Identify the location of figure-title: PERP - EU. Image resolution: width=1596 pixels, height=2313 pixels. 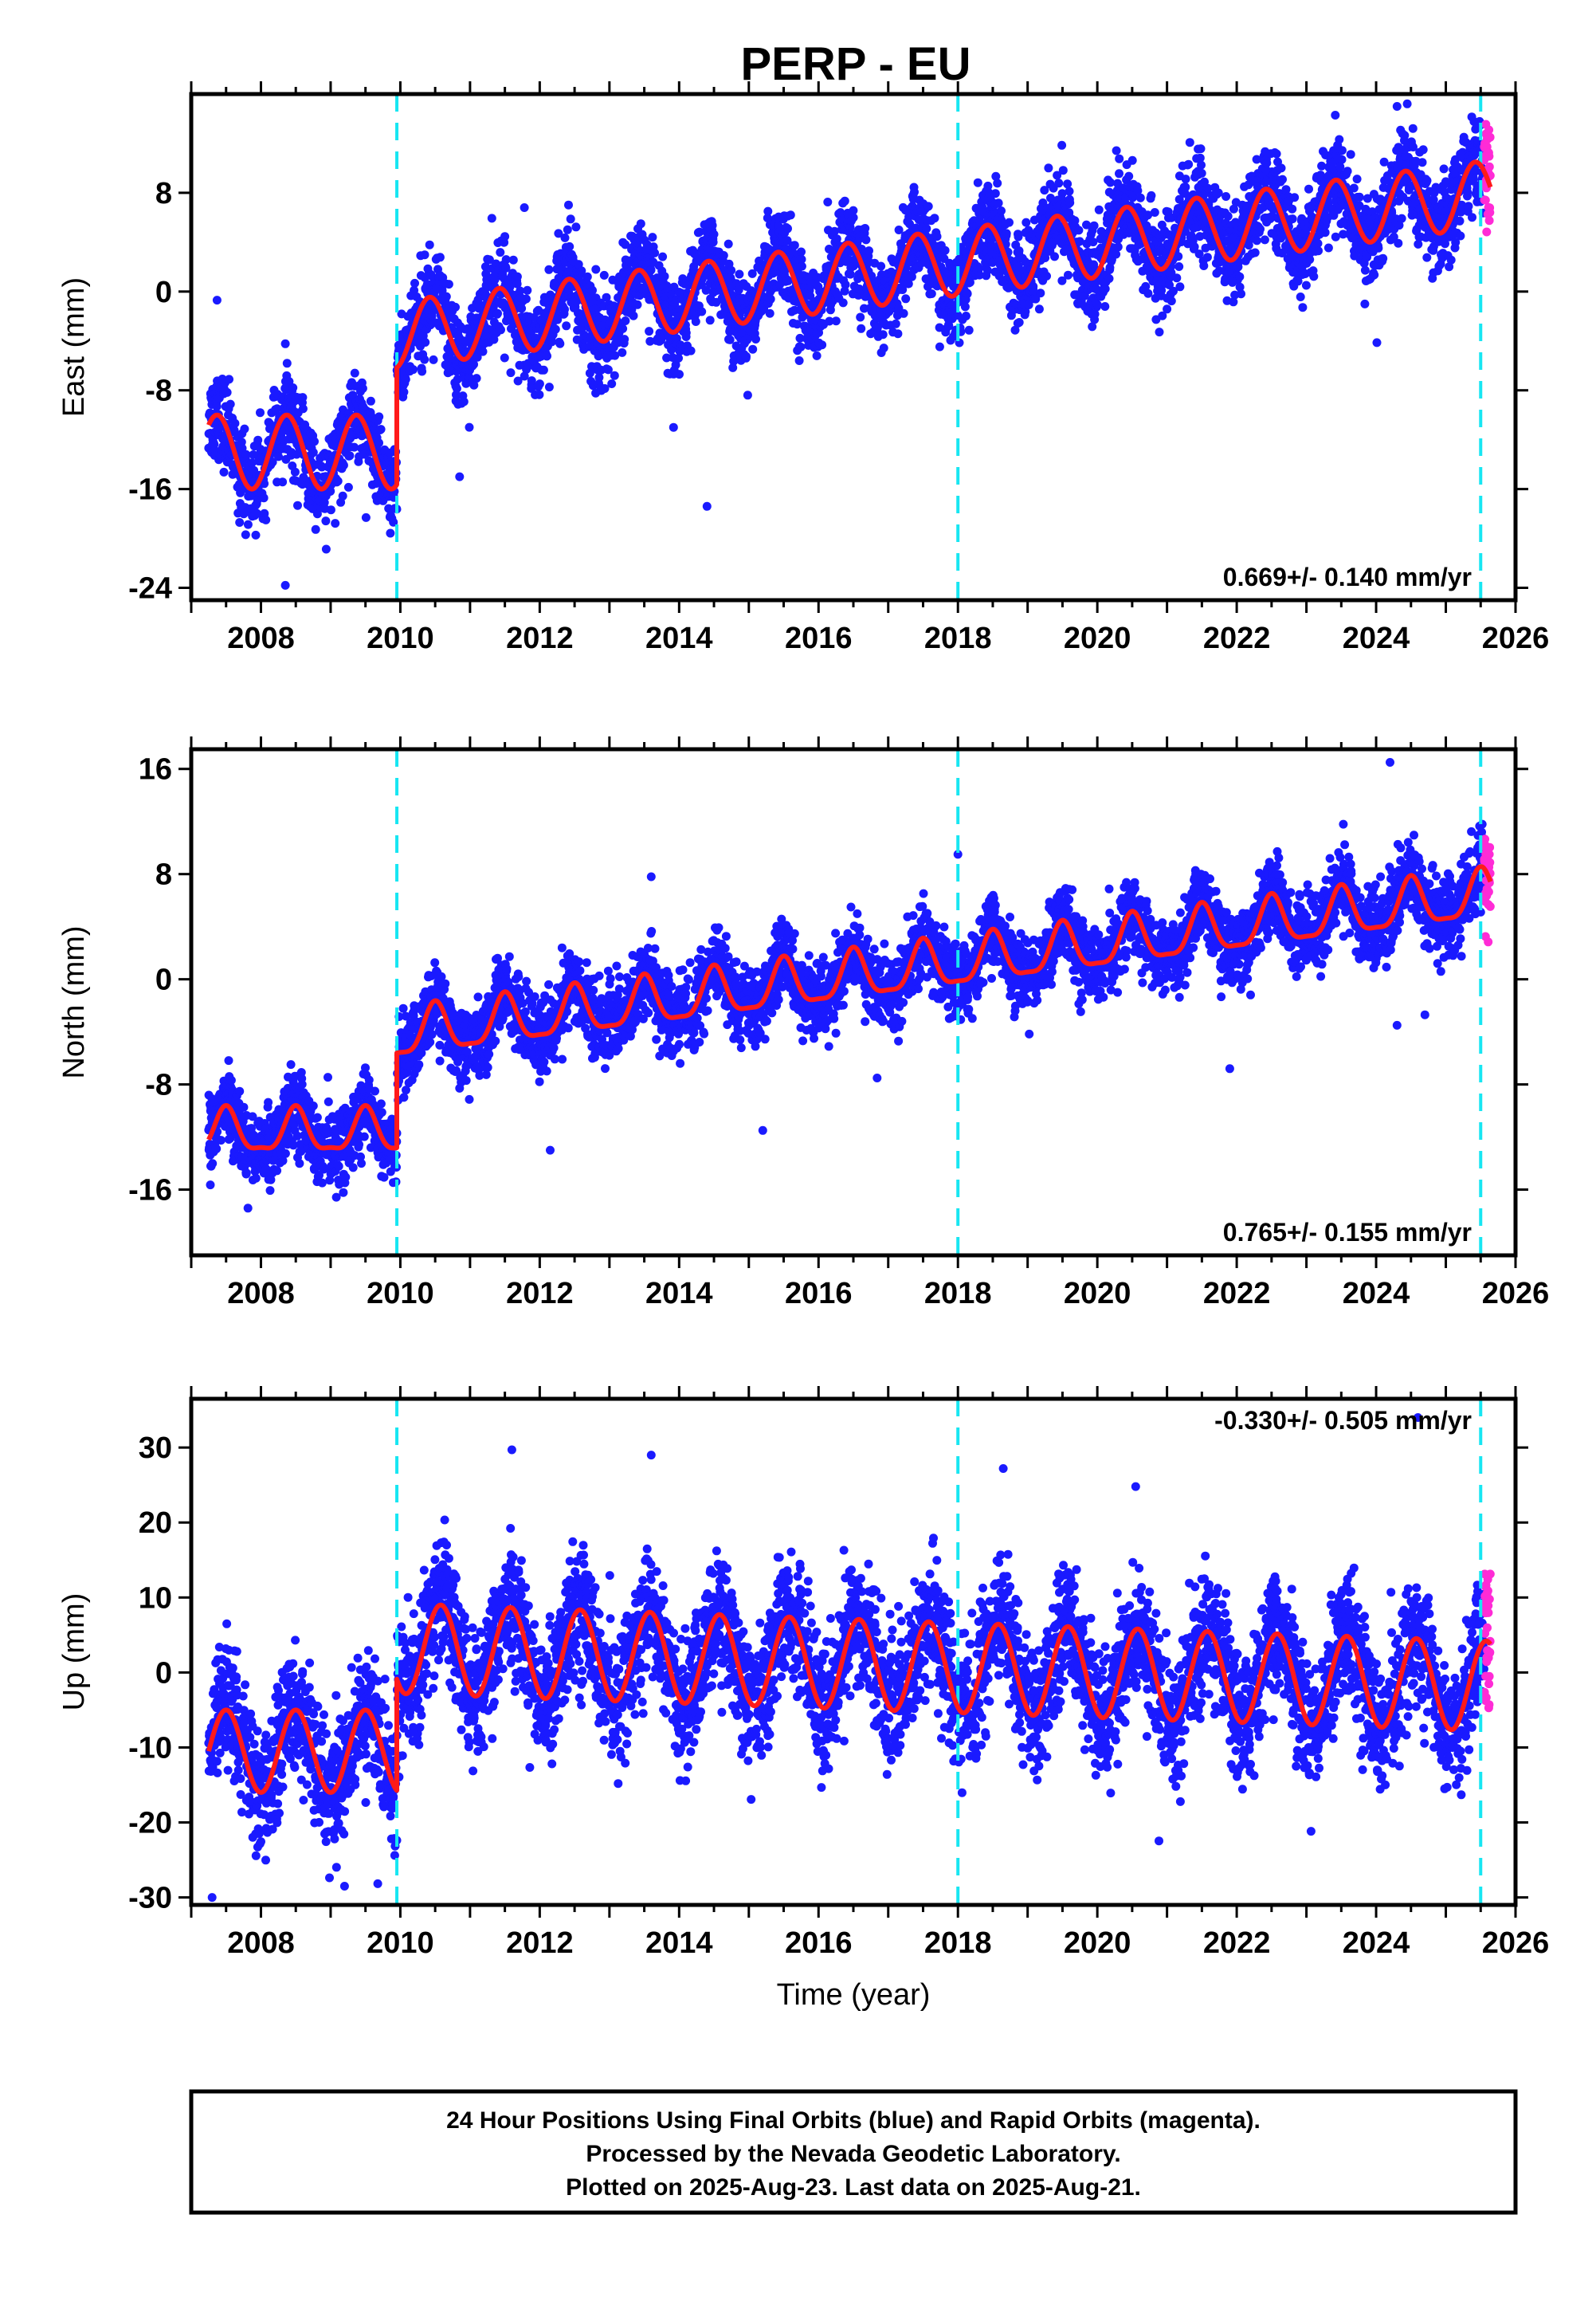
(856, 64).